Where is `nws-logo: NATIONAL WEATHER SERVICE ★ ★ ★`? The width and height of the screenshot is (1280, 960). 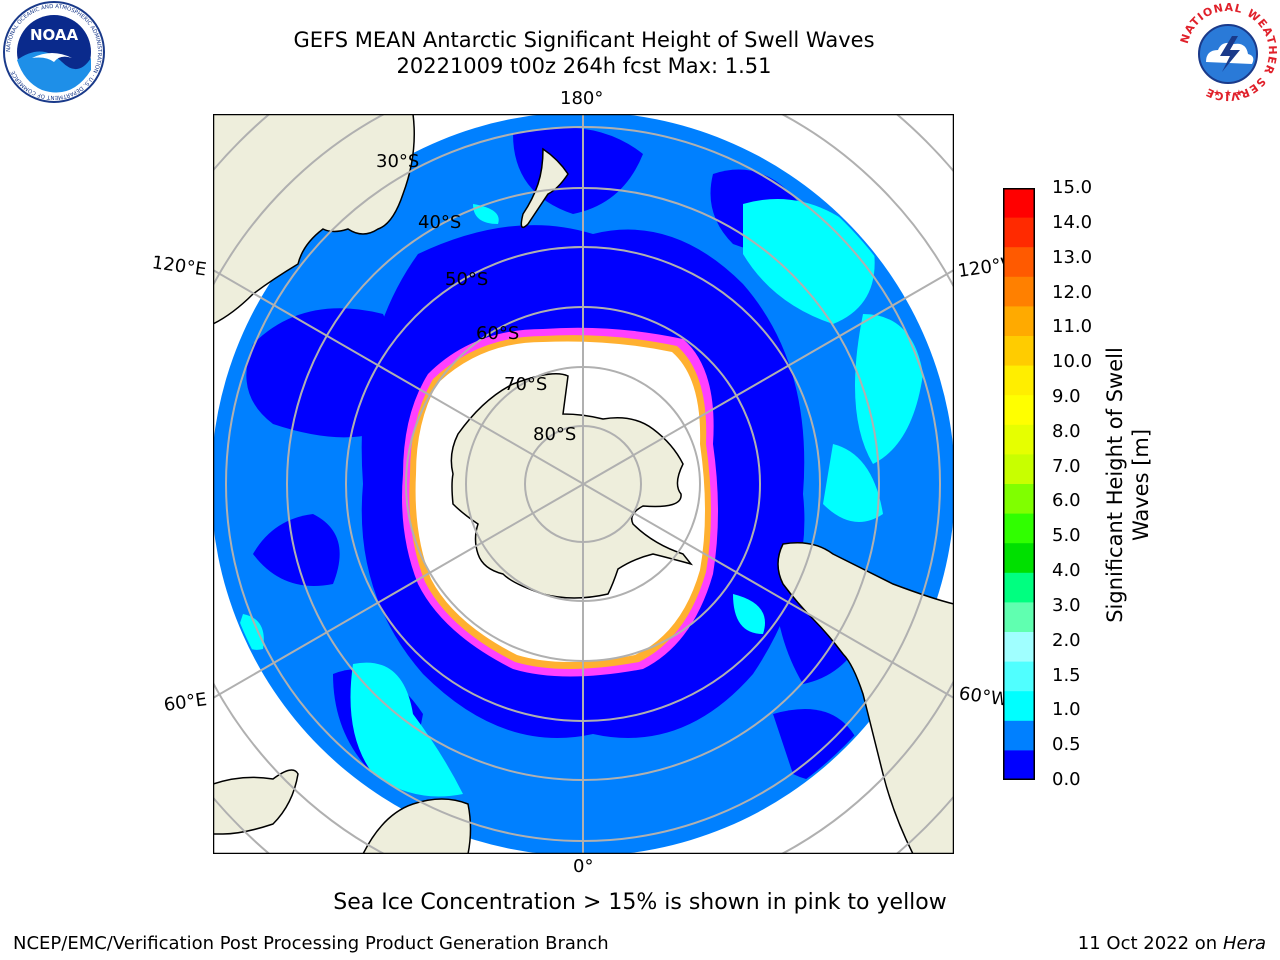 nws-logo: NATIONAL WEATHER SERVICE ★ ★ ★ is located at coordinates (1228, 52).